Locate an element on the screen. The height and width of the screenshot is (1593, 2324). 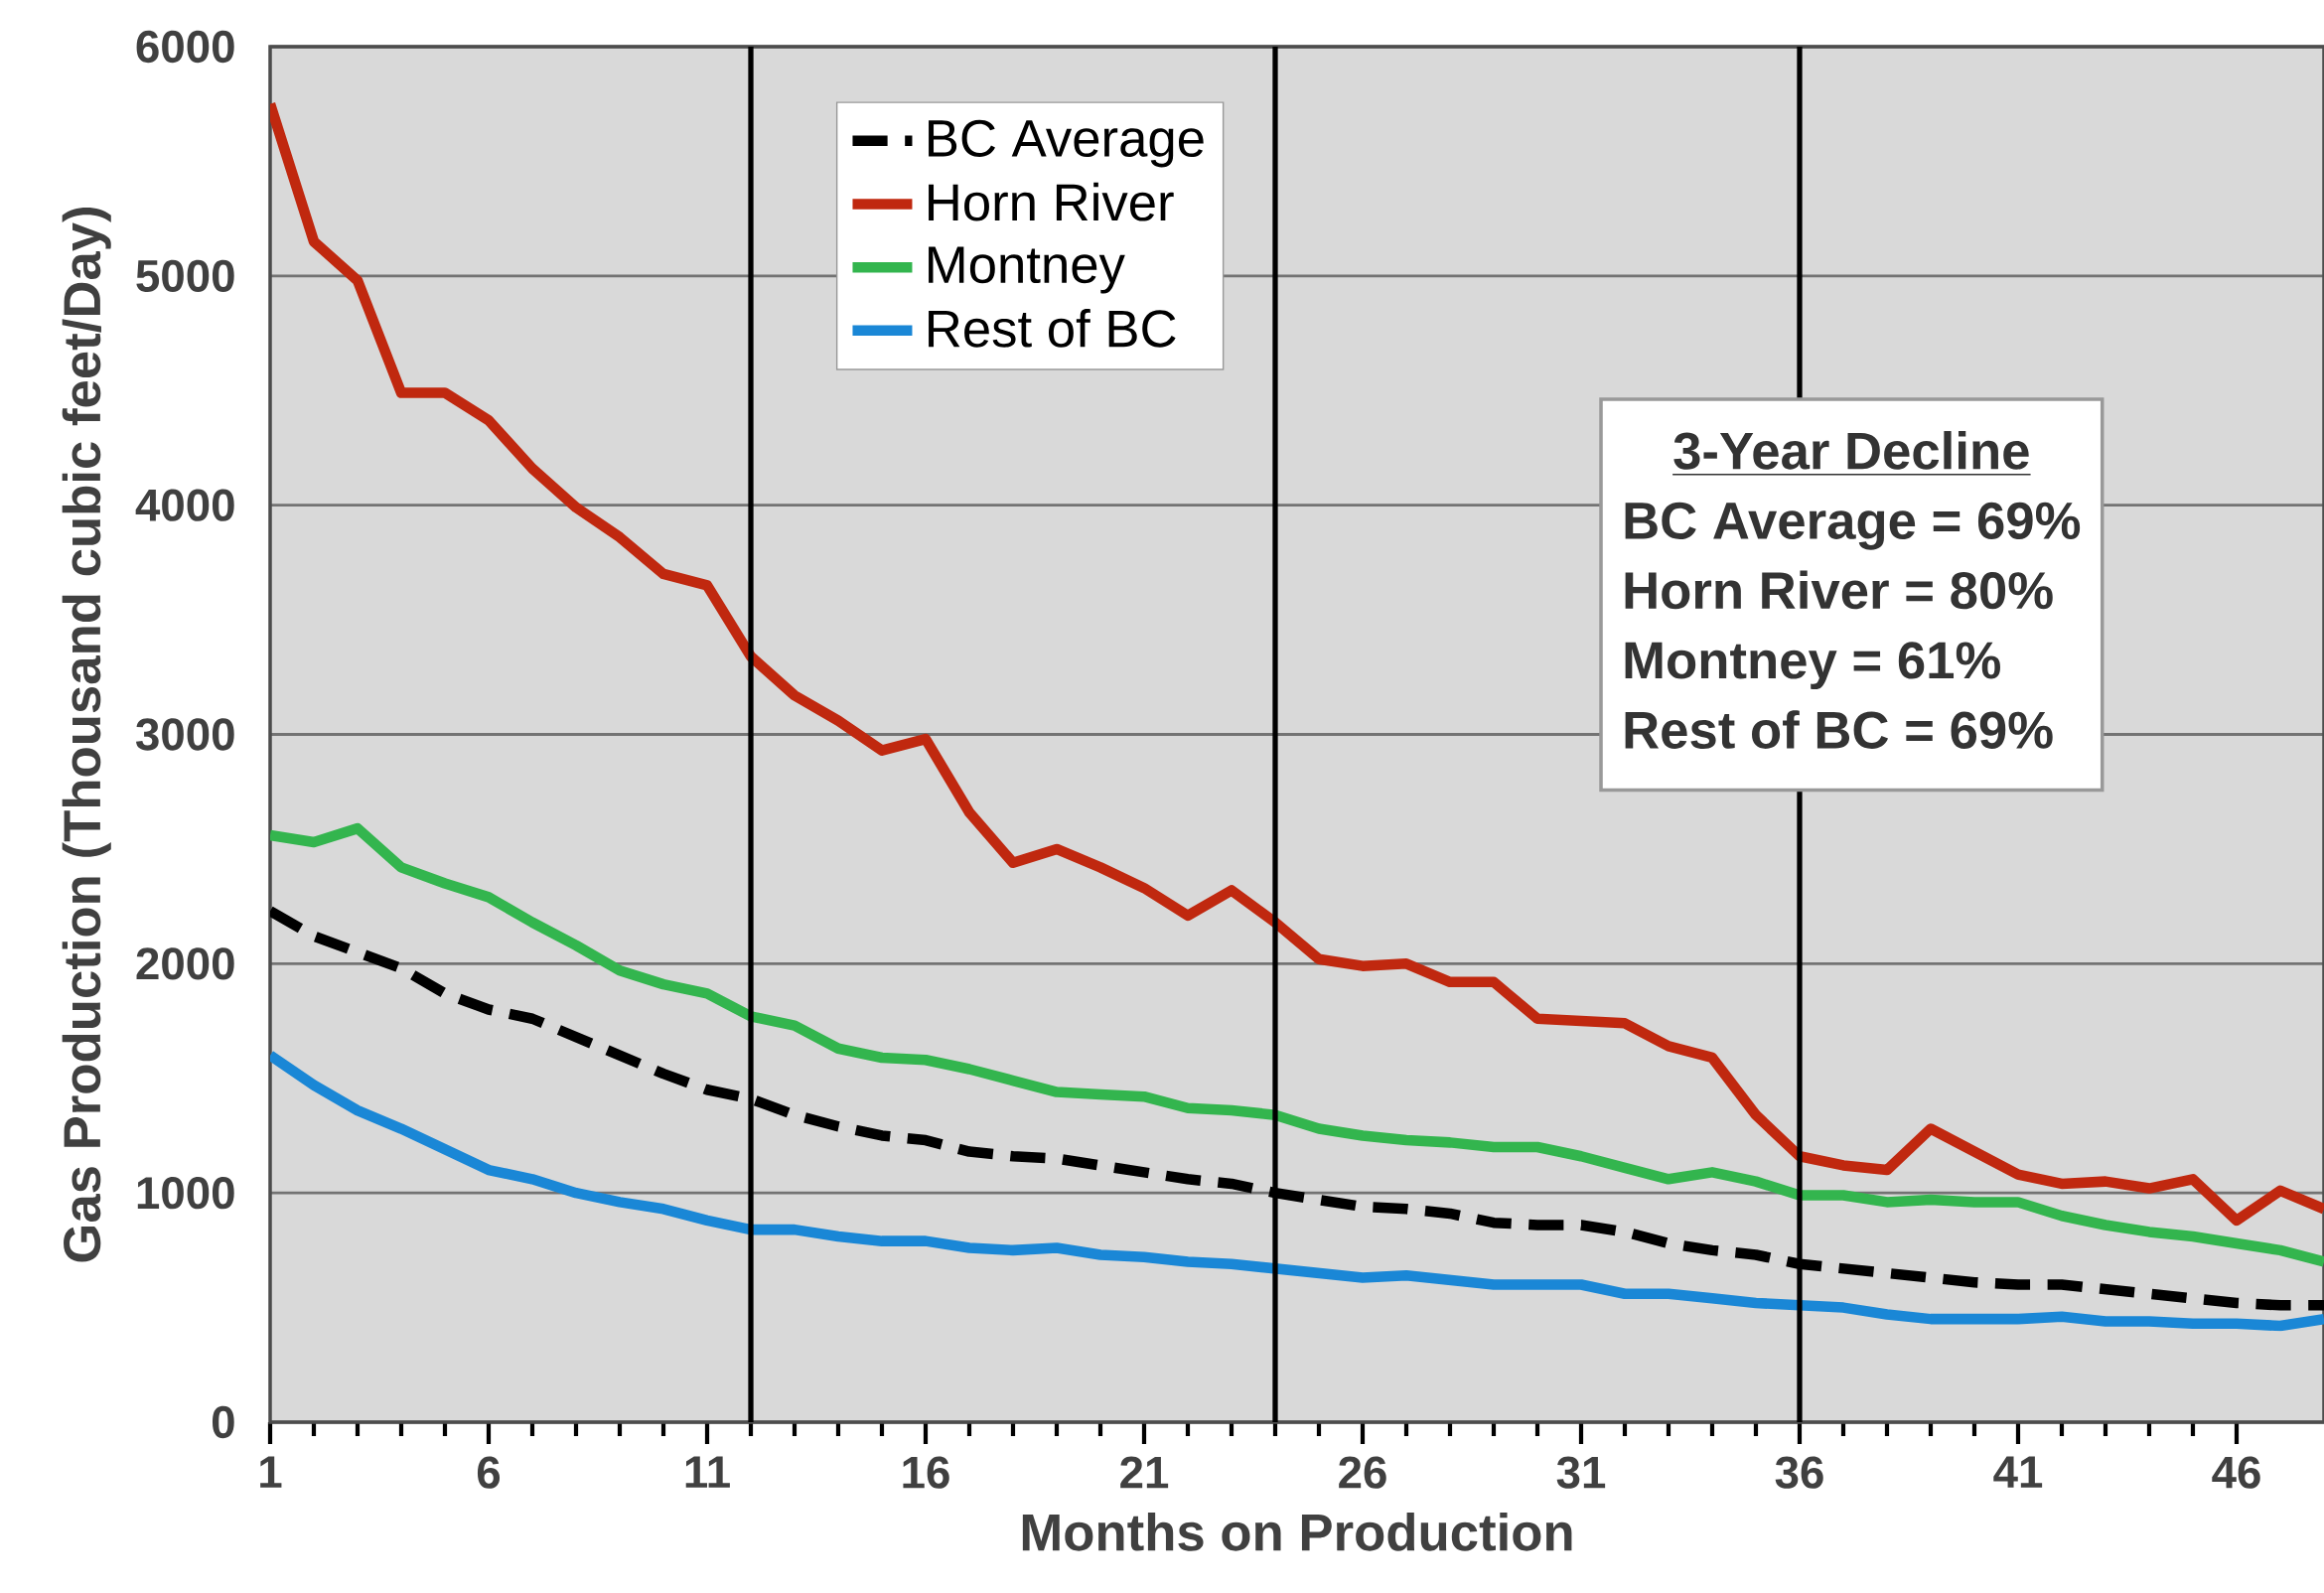
y-tick-label: 0 is located at coordinates (223, 1422).